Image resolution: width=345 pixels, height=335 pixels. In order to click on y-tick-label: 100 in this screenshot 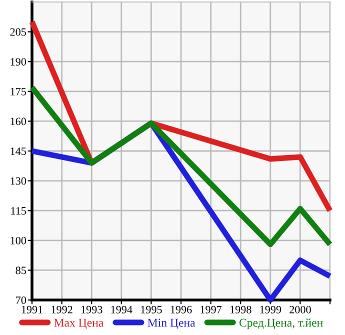, I will do `click(18, 240)`.